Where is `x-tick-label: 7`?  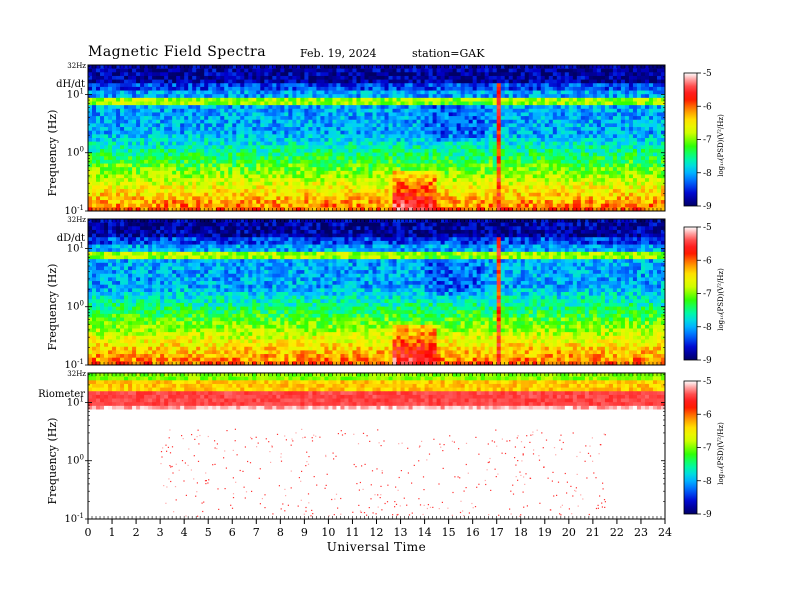
x-tick-label: 7 is located at coordinates (256, 532).